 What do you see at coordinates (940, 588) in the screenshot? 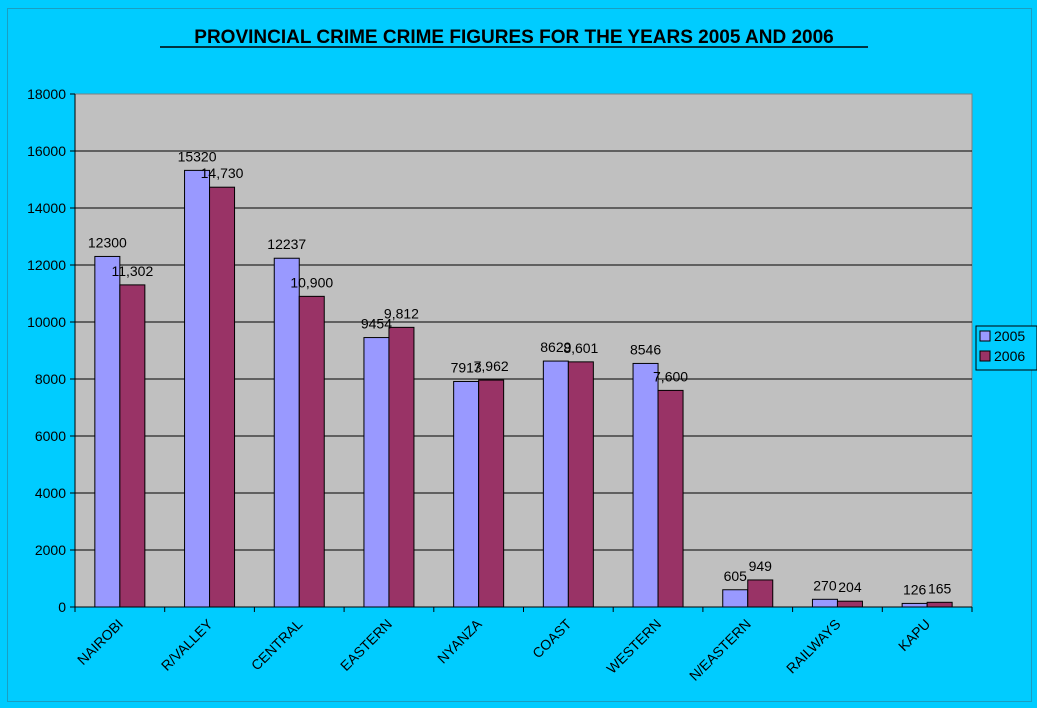
I see `data-label-2006: 165` at bounding box center [940, 588].